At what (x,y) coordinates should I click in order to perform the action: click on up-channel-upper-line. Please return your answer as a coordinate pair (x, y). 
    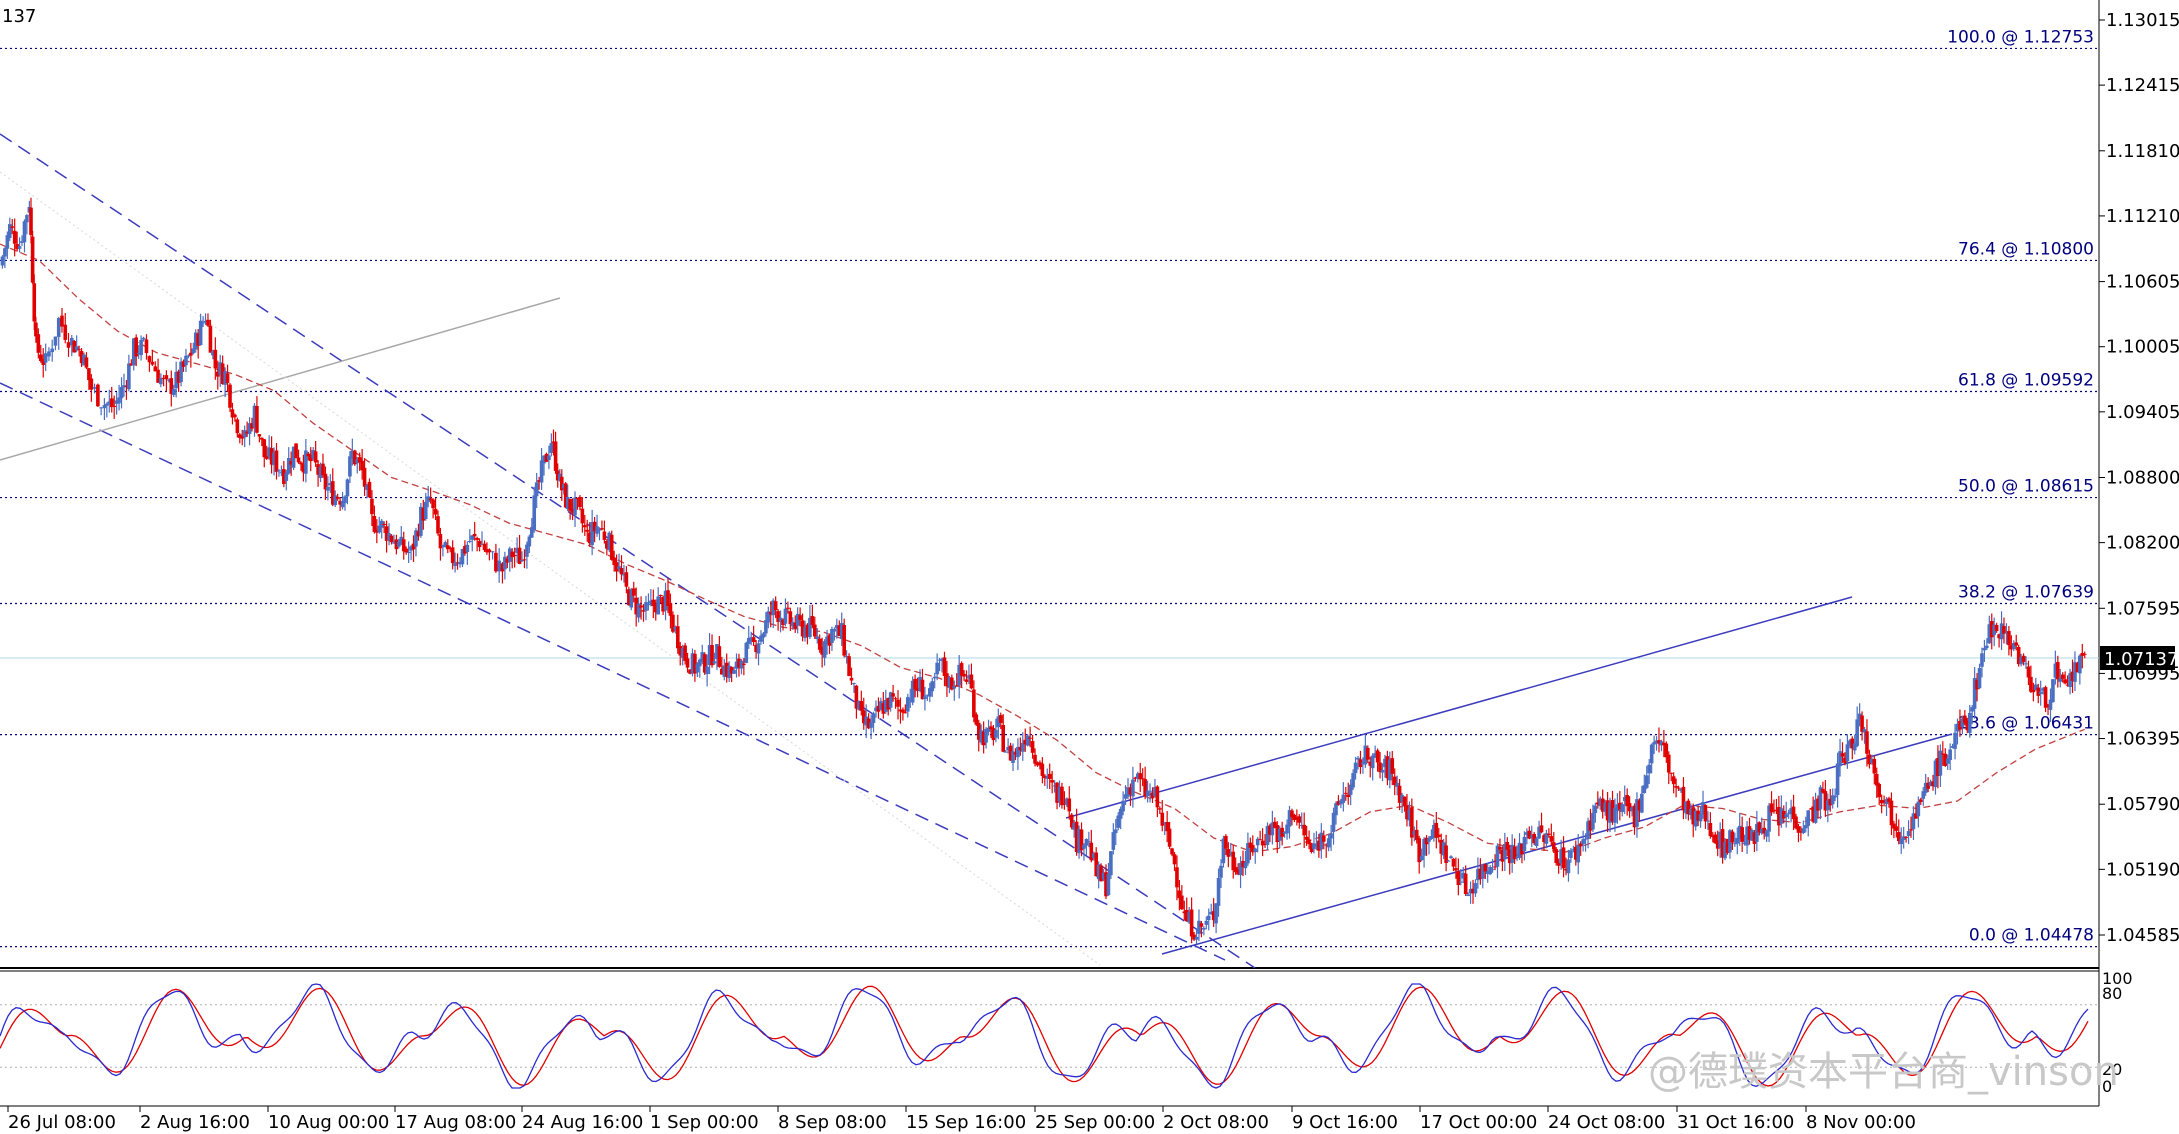
    Looking at the image, I should click on (1459, 707).